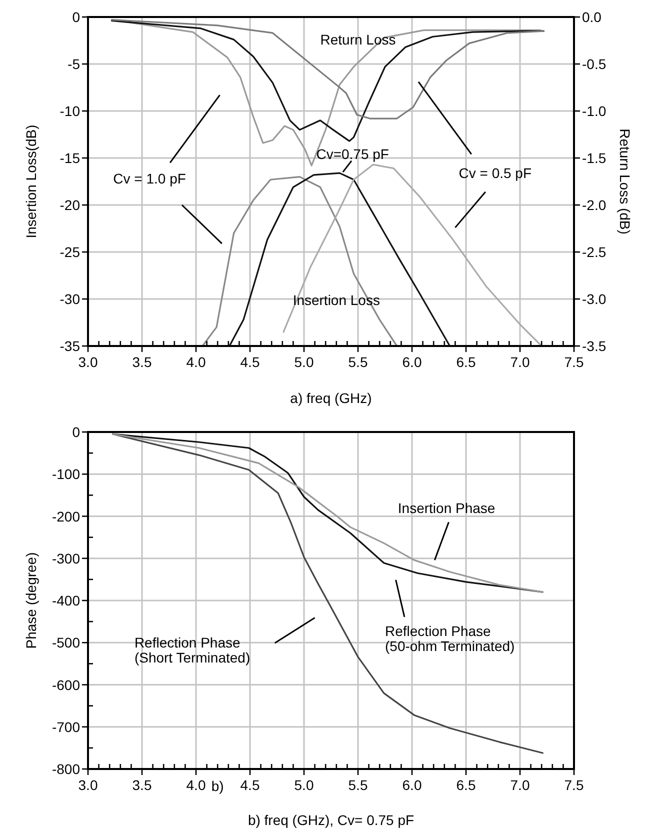 Image resolution: width=657 pixels, height=835 pixels. Describe the element at coordinates (594, 299) in the screenshot. I see `y2-tick-label: -3.0` at that location.